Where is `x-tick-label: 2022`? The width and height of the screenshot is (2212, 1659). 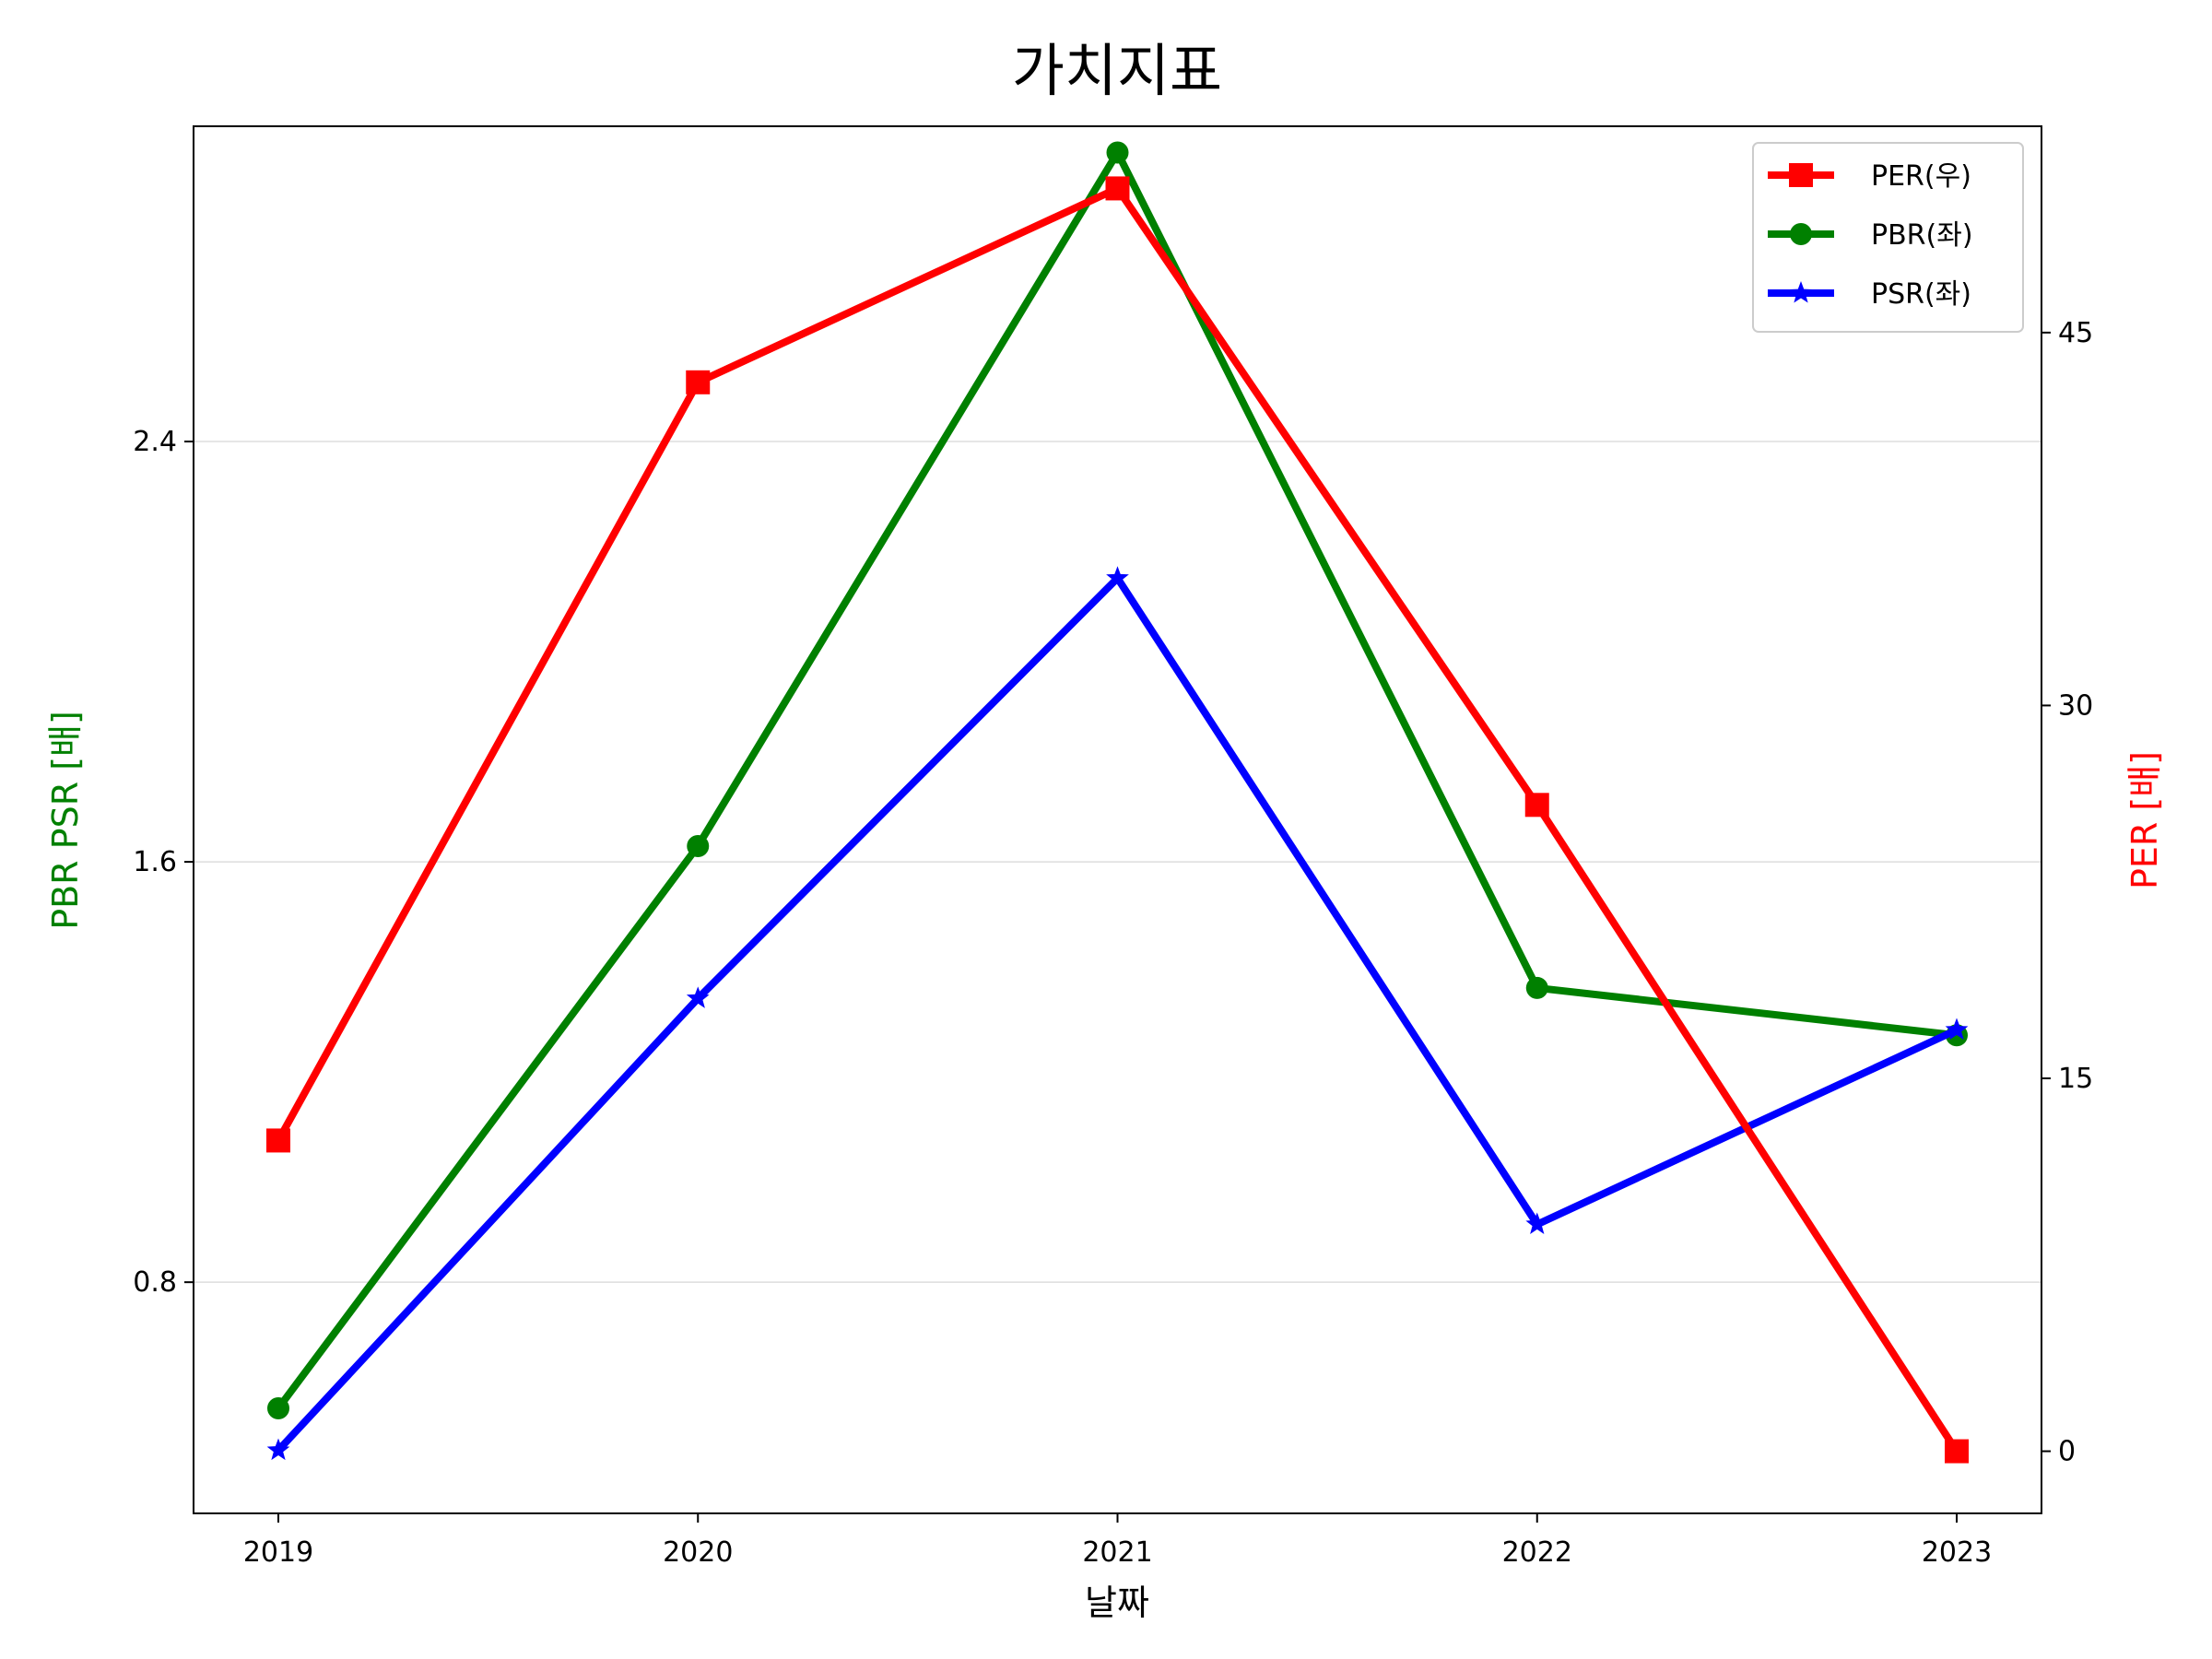 x-tick-label: 2022 is located at coordinates (1537, 1552).